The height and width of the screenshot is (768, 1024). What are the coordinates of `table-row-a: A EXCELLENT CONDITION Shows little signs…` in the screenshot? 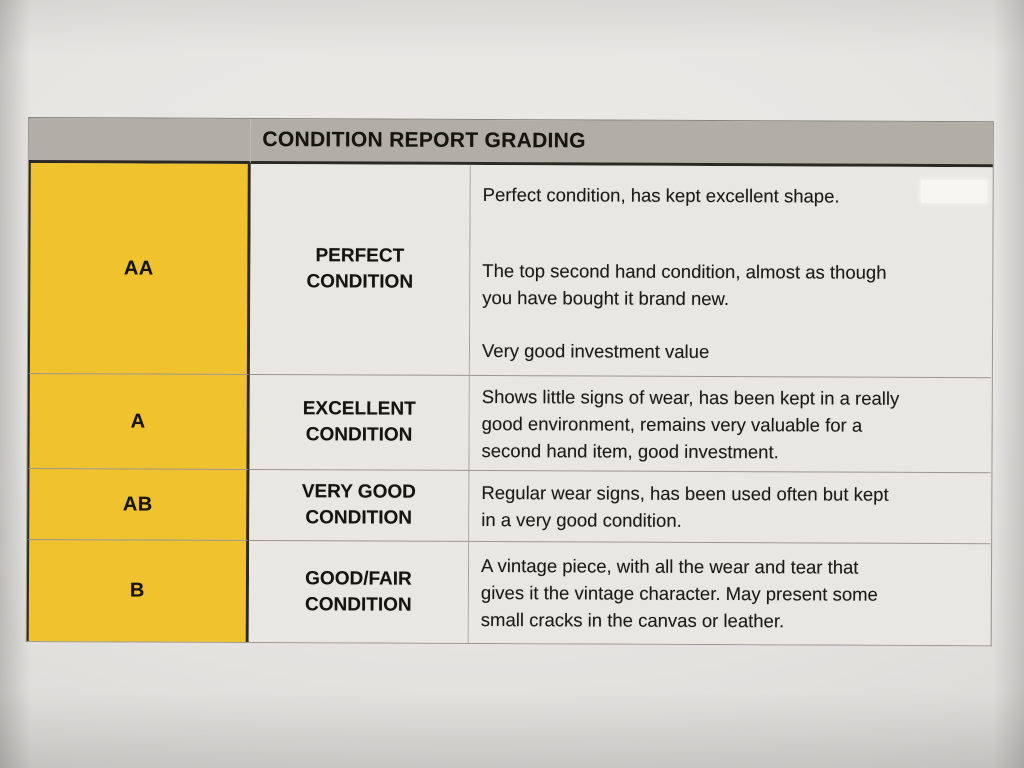 It's located at (509, 423).